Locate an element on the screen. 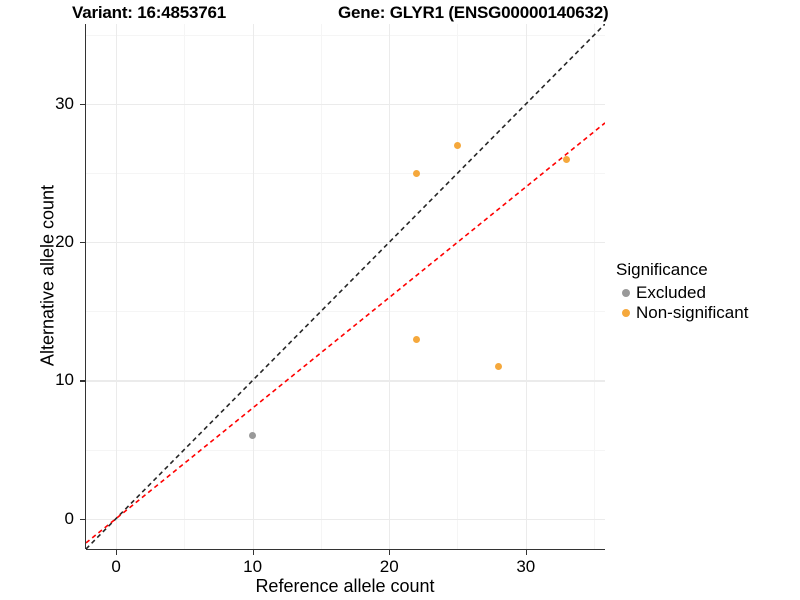  y-axis-tick-label: 20 is located at coordinates (64, 242).